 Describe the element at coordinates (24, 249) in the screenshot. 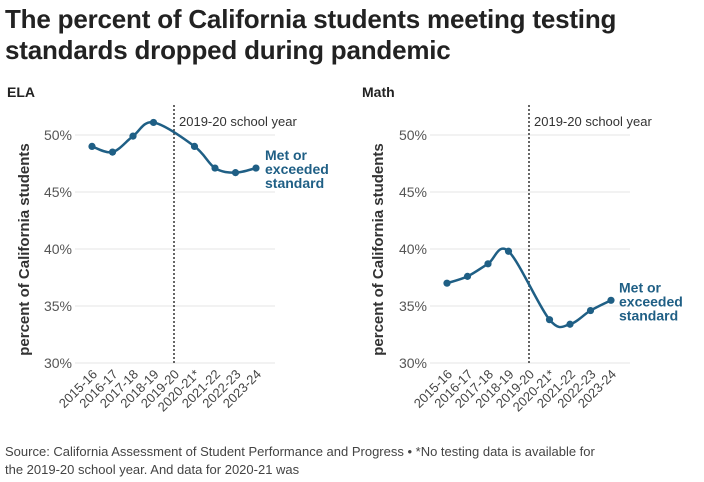

I see `ela-y-axis-label: percent of California students` at that location.